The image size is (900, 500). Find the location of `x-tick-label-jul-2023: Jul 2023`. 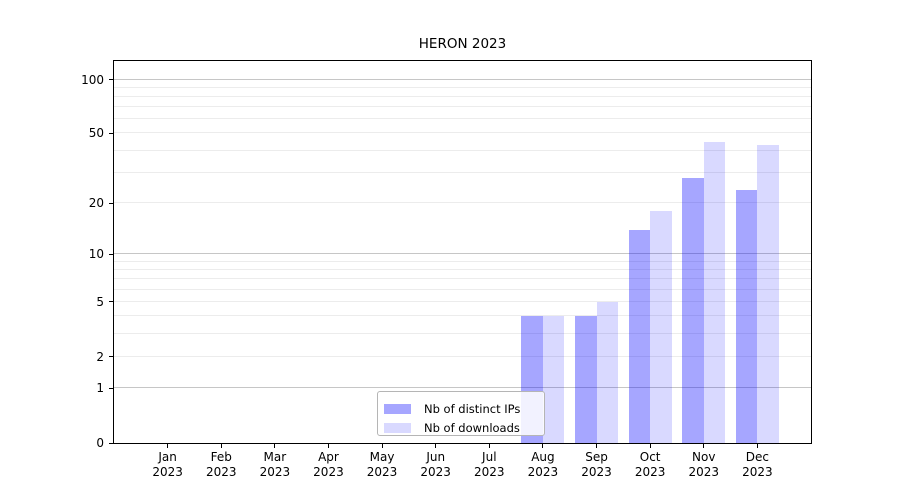

x-tick-label-jul-2023: Jul 2023 is located at coordinates (489, 464).